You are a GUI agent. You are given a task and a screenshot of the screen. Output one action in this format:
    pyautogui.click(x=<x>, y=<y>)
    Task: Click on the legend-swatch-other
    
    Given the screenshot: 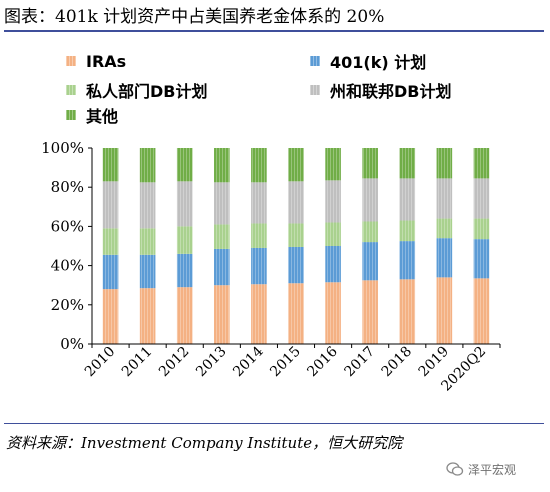 What is the action you would take?
    pyautogui.click(x=71, y=115)
    